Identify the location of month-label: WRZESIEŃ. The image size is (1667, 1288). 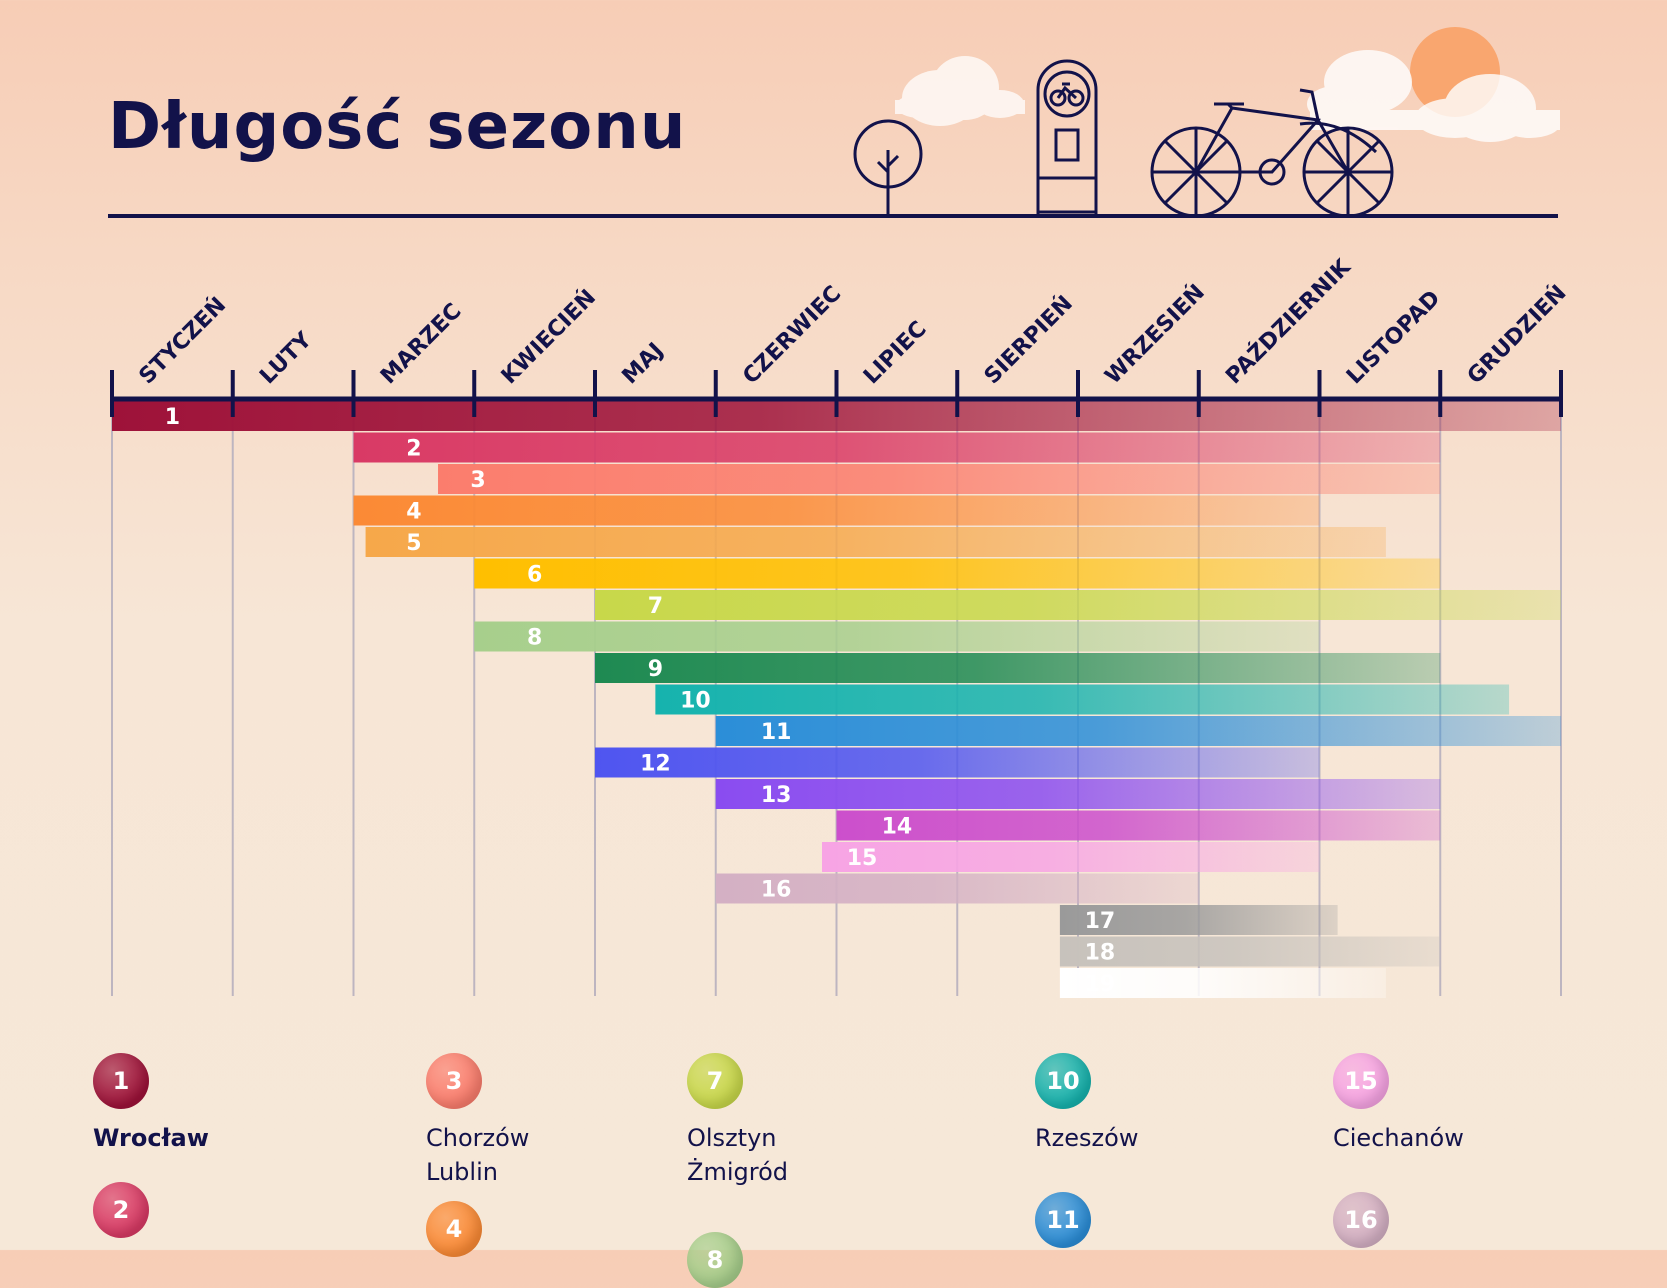
(1155, 334).